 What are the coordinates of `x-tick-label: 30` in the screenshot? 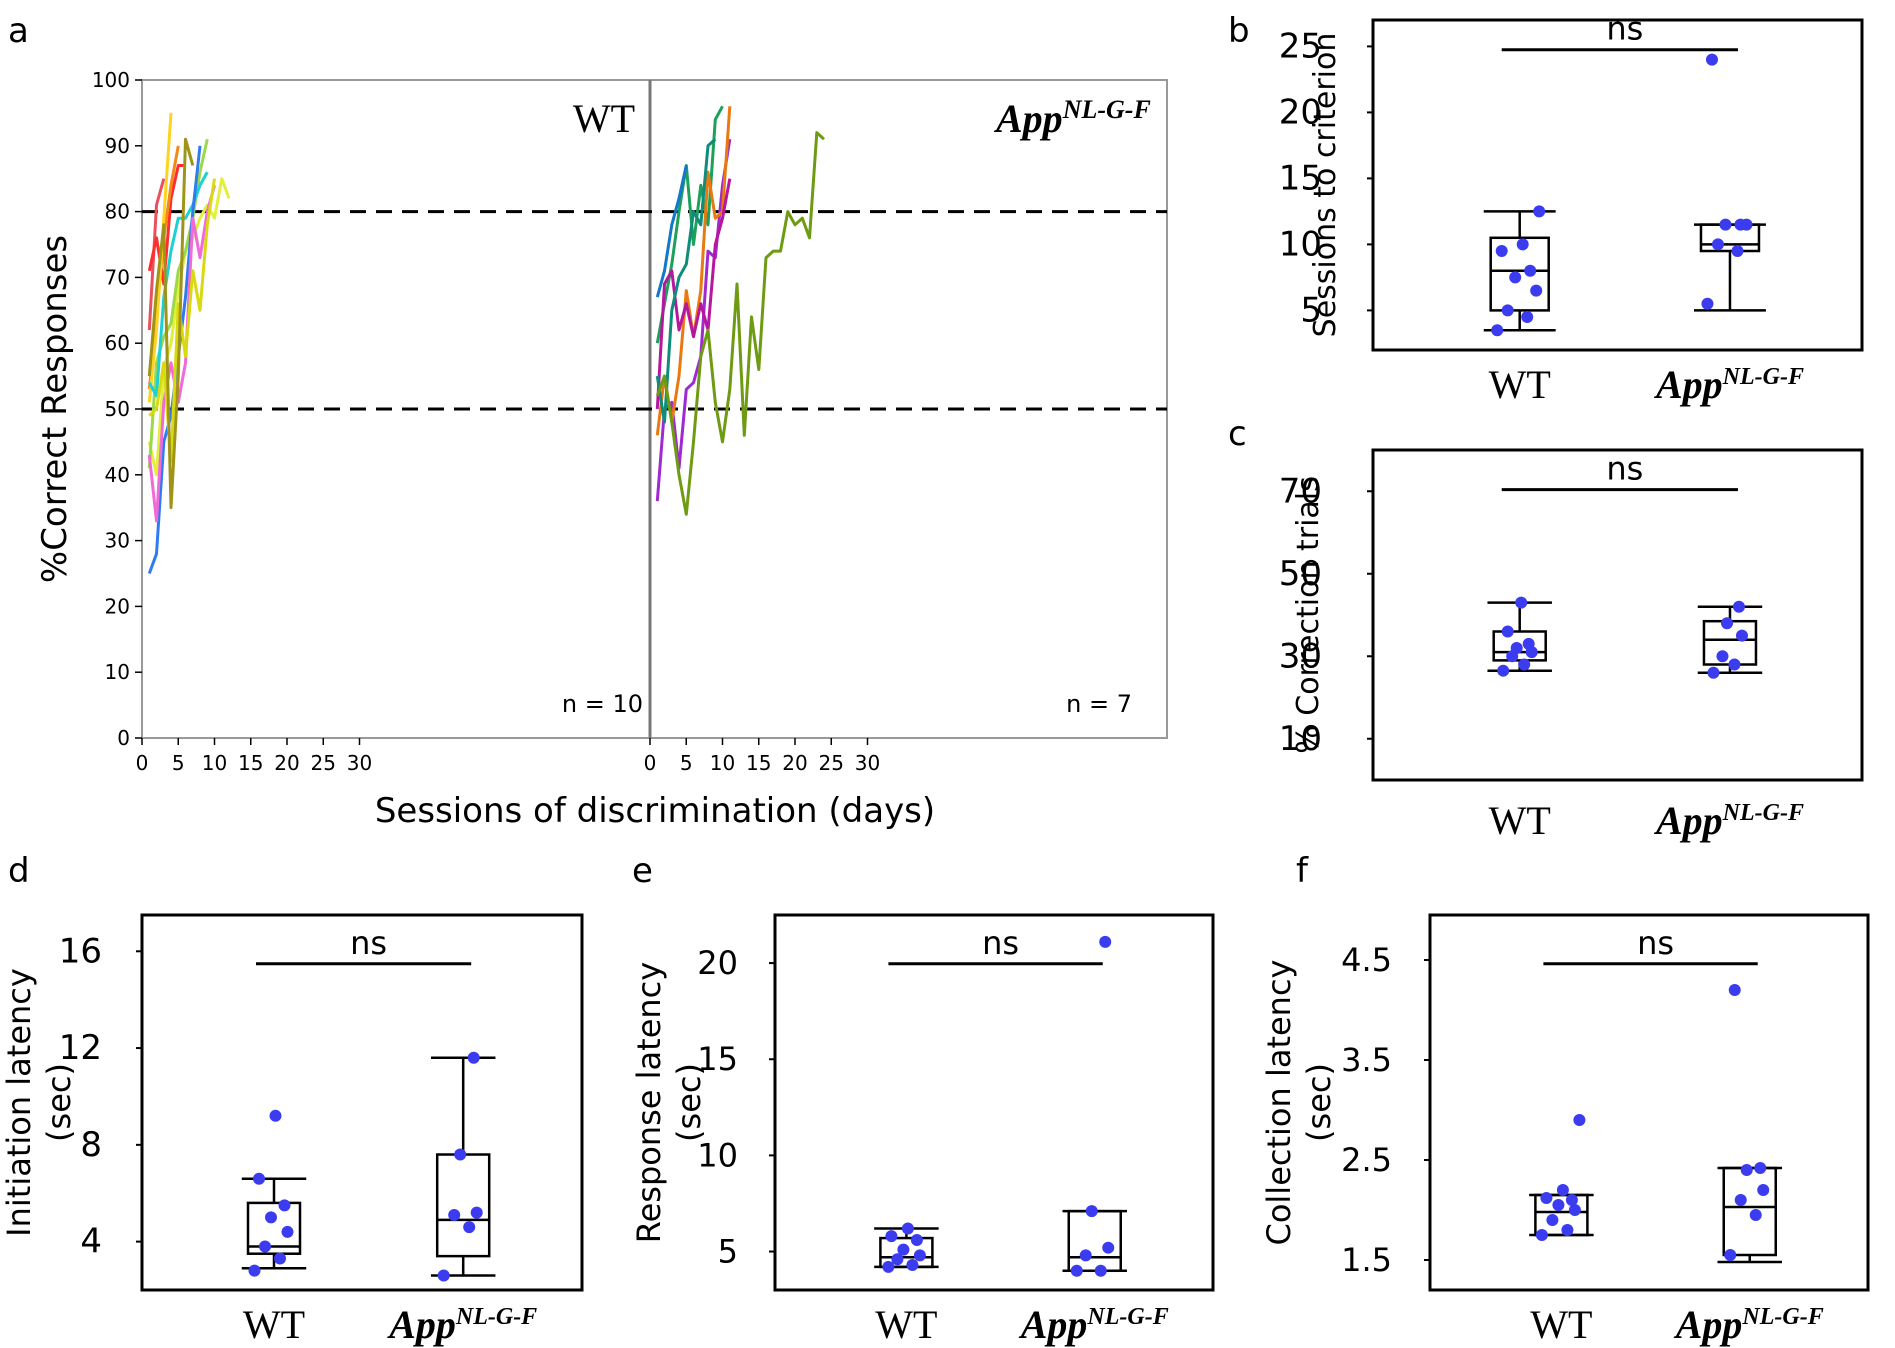 It's located at (867, 763).